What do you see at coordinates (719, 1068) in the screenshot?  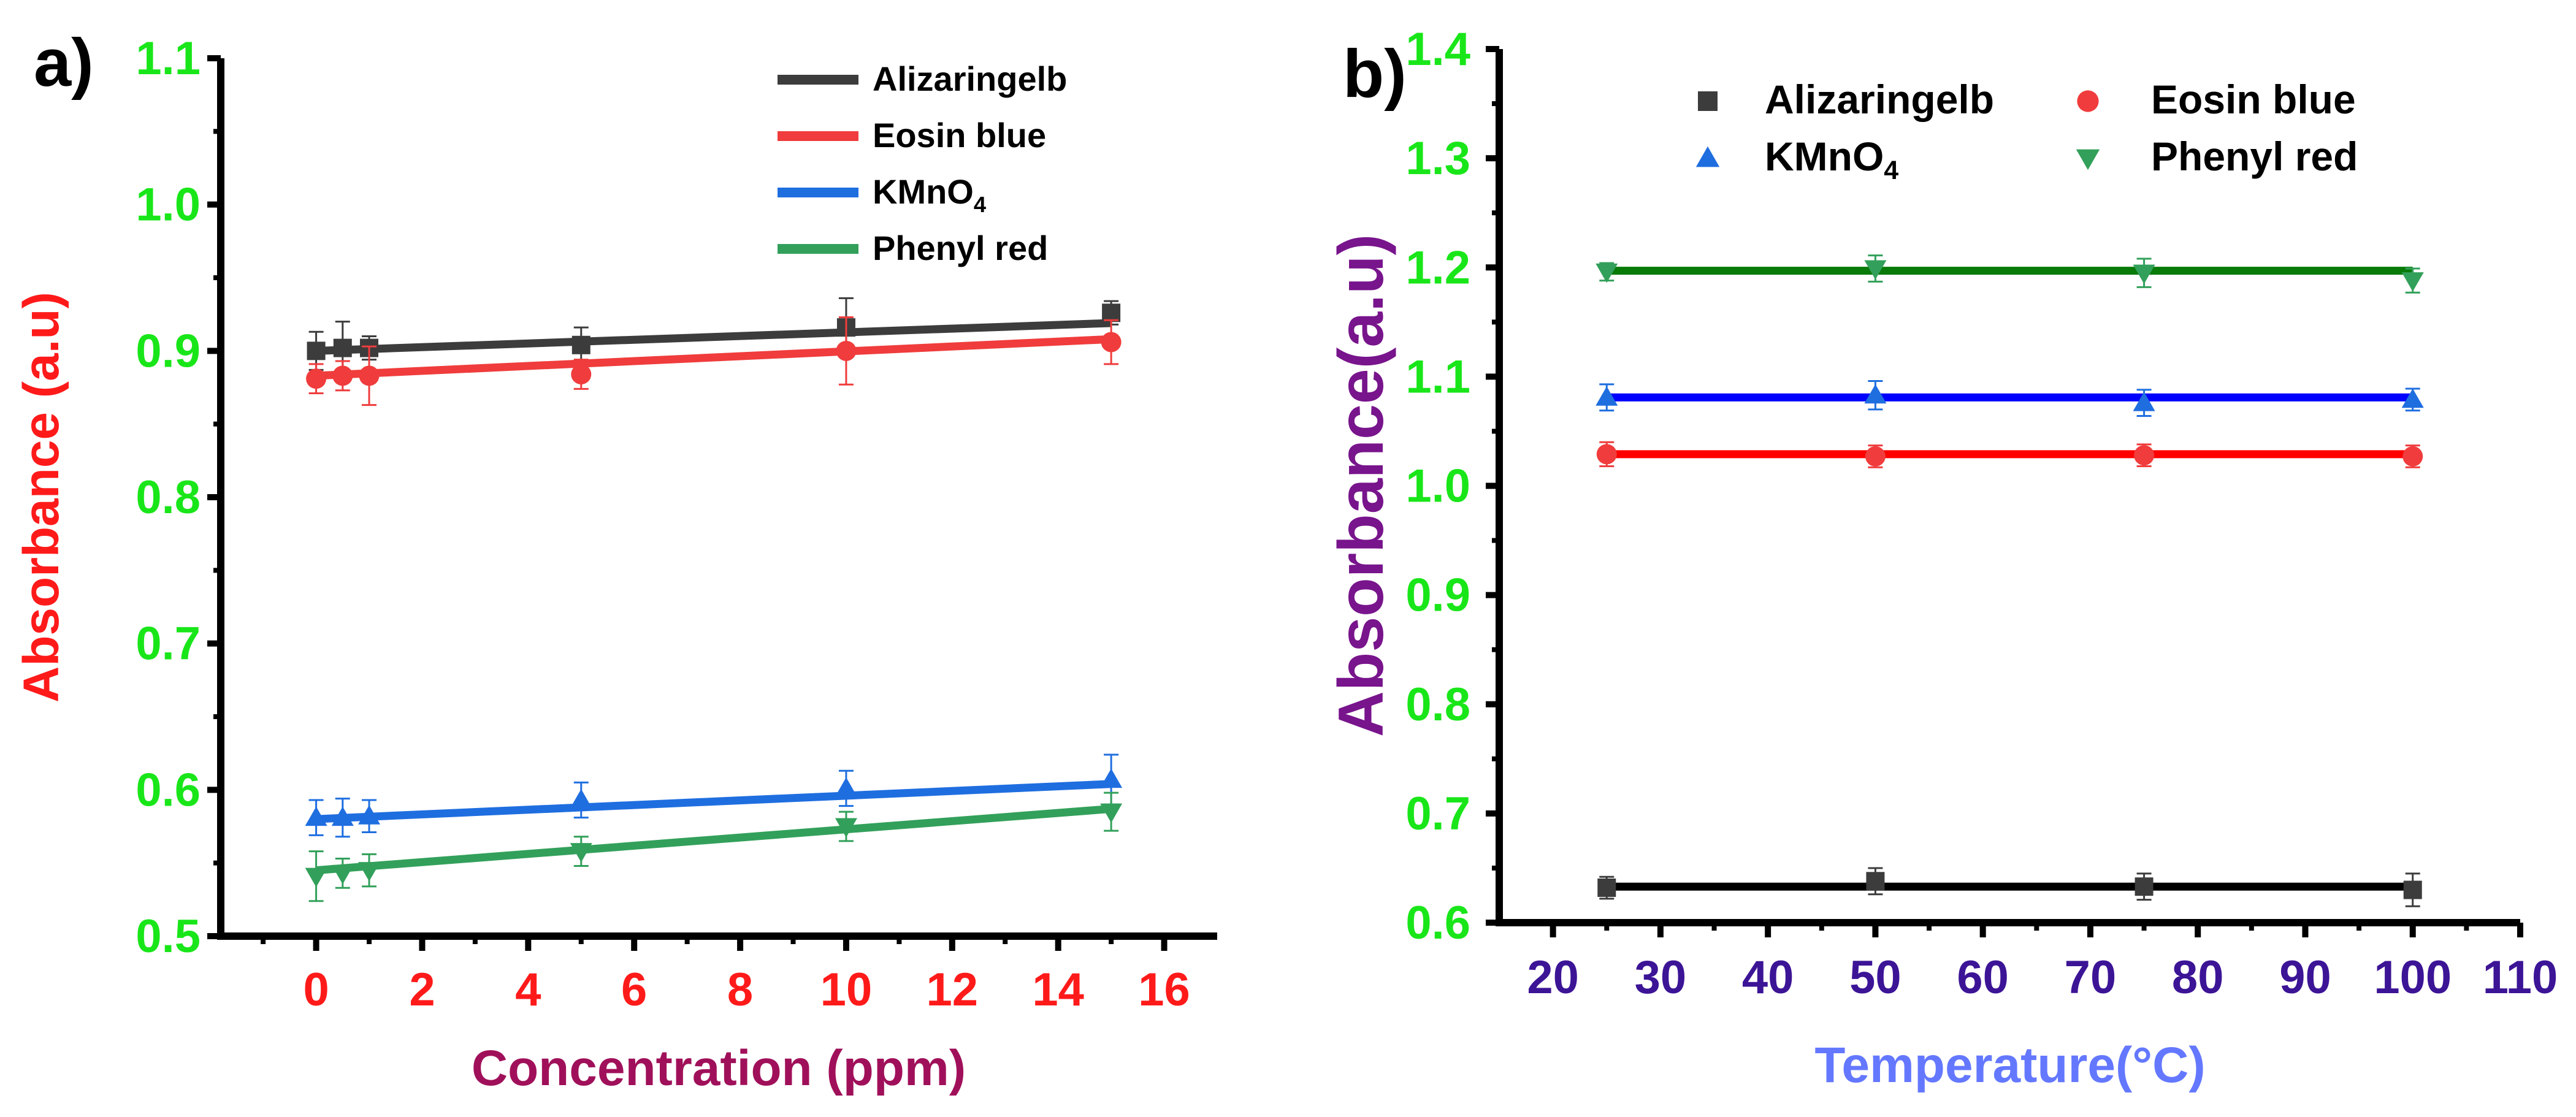 I see `x-axis-title: Concentration (ppm)` at bounding box center [719, 1068].